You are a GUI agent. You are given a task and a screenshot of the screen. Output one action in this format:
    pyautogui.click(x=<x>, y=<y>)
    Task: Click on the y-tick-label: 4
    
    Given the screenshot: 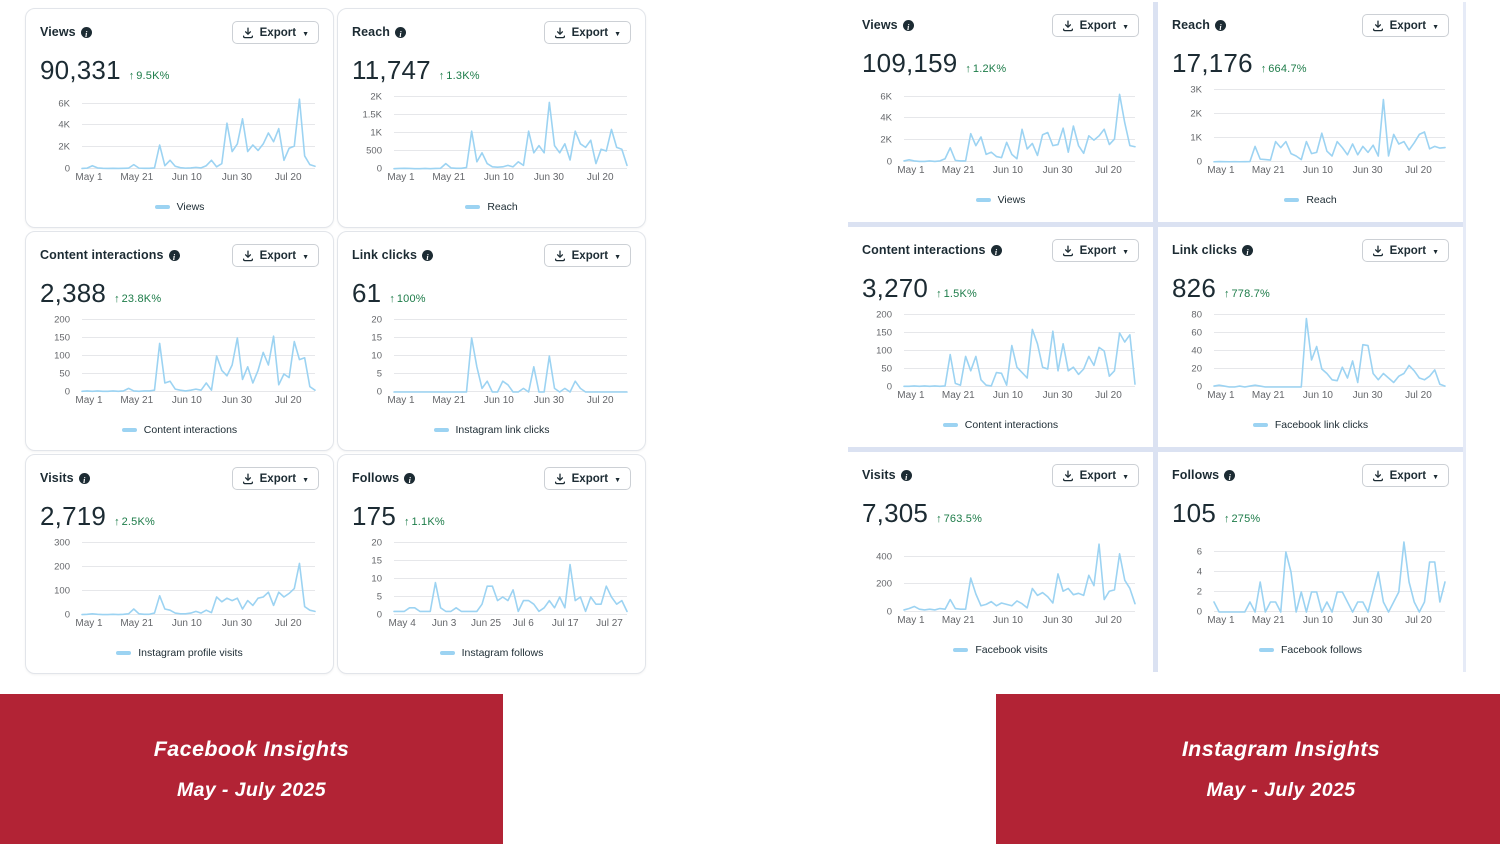 What is the action you would take?
    pyautogui.click(x=1199, y=572)
    